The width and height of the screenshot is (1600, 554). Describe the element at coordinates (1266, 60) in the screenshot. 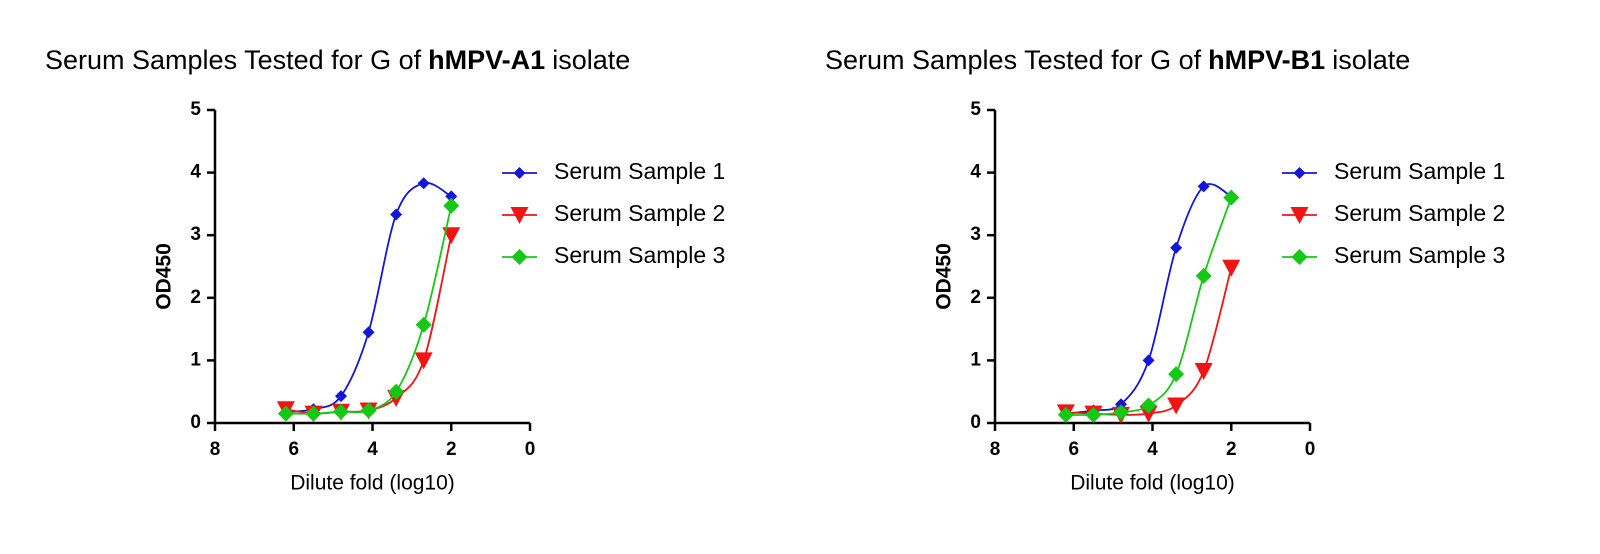

I see `title-emphasis: hMPV-B1` at that location.